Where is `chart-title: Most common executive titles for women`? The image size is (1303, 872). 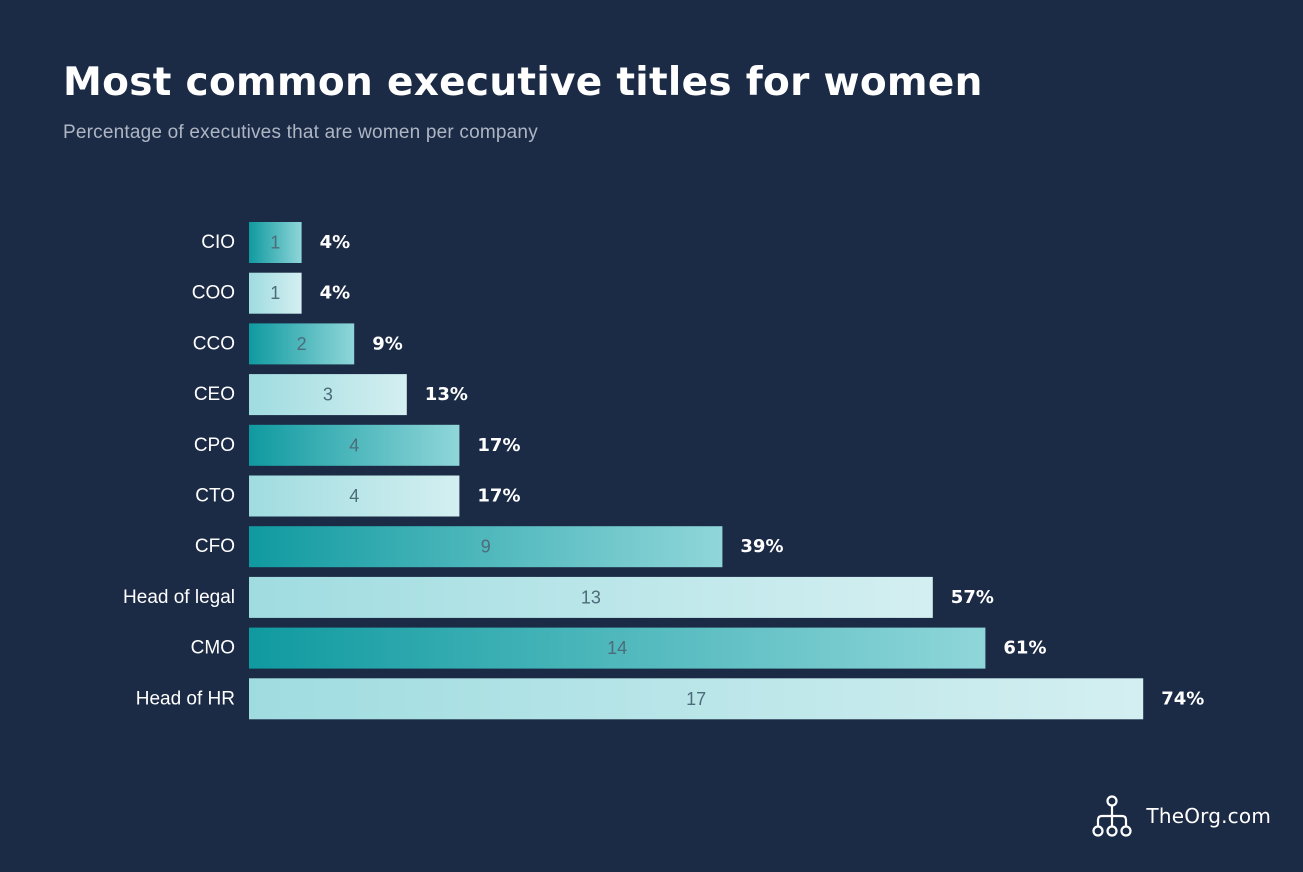
chart-title: Most common executive titles for women is located at coordinates (523, 82).